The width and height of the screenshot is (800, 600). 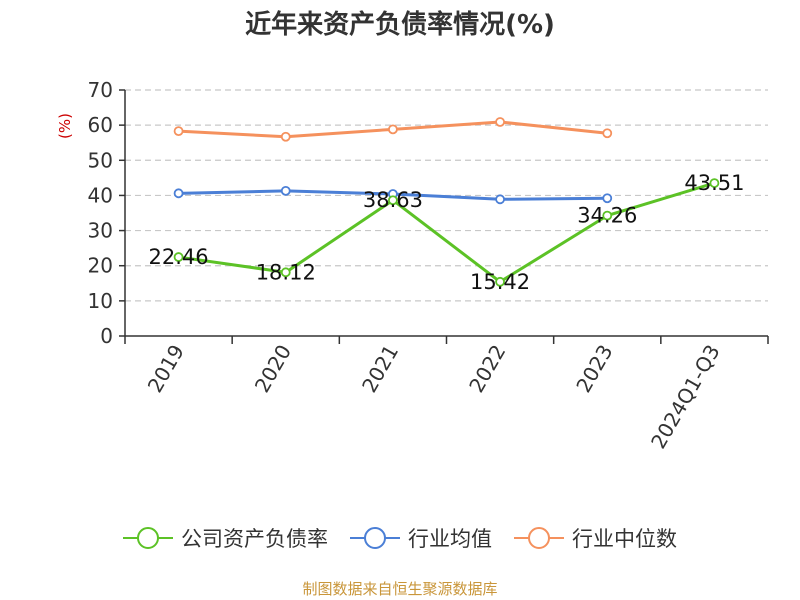 What do you see at coordinates (100, 231) in the screenshot?
I see `y-tick-label: 30` at bounding box center [100, 231].